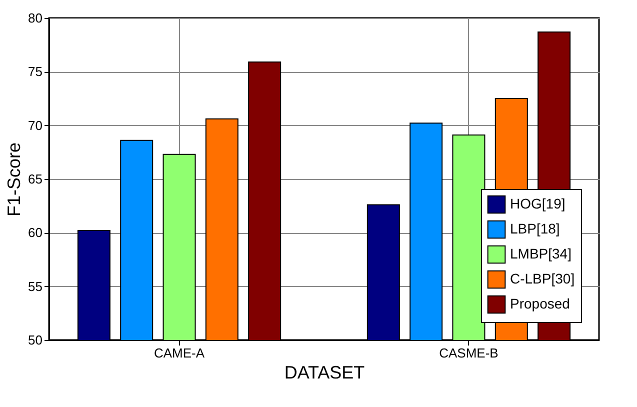  Describe the element at coordinates (35, 125) in the screenshot. I see `y-tick-label: 70` at that location.